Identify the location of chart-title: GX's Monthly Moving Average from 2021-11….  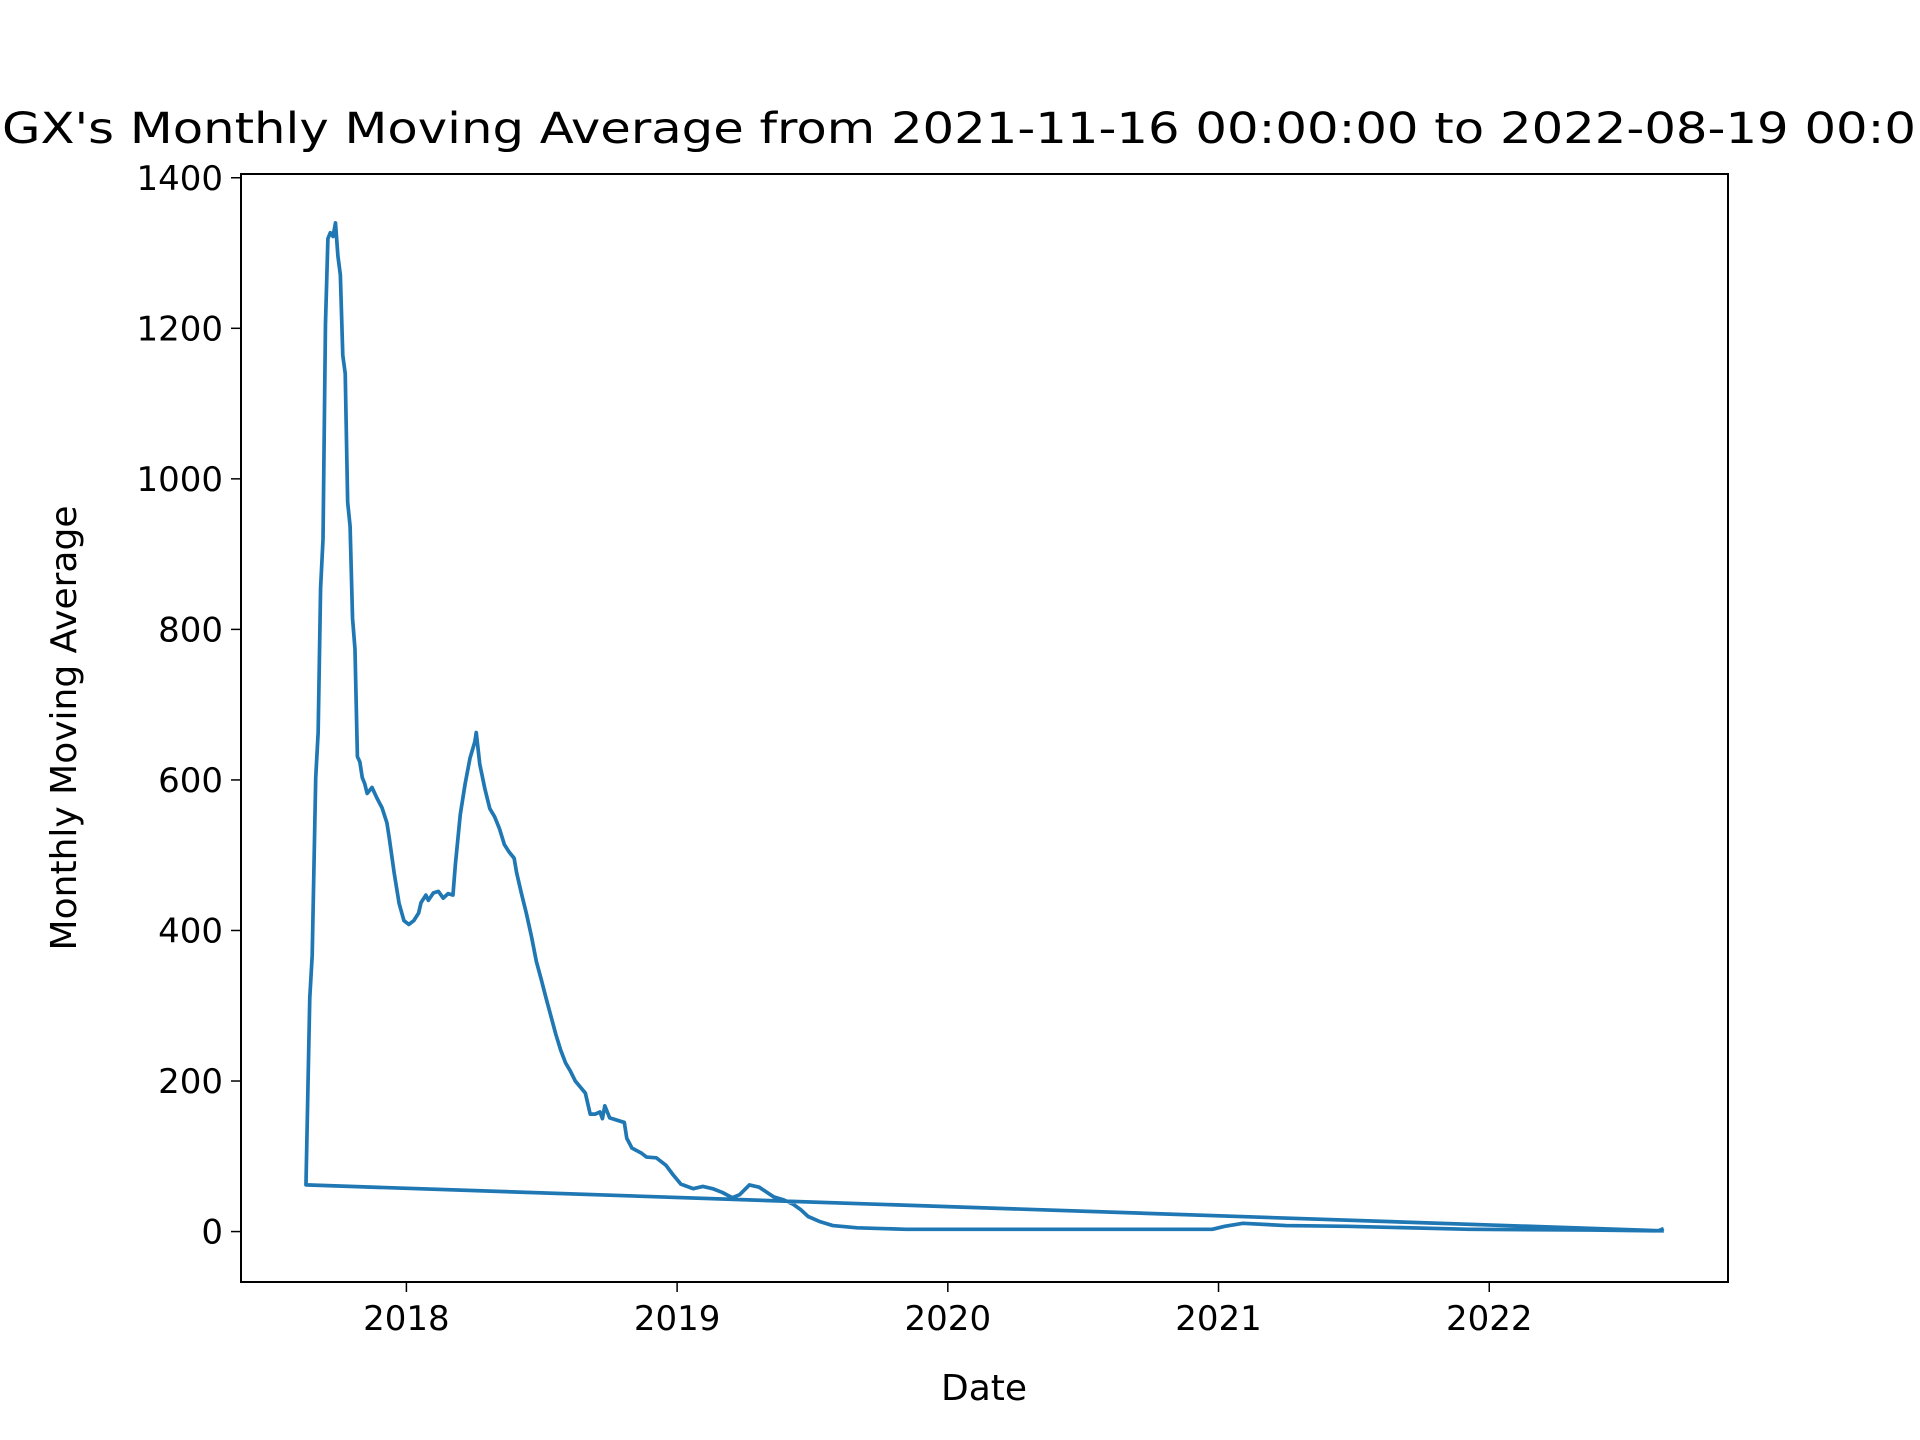
(959, 129).